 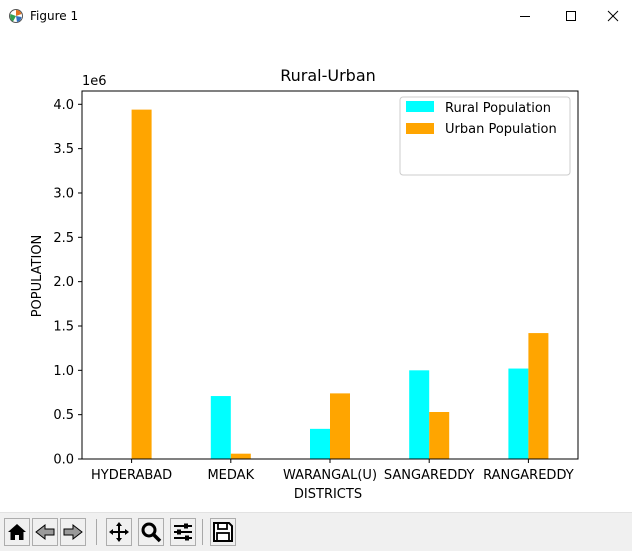 I want to click on legend: Rural Population Urban Population, so click(x=485, y=136).